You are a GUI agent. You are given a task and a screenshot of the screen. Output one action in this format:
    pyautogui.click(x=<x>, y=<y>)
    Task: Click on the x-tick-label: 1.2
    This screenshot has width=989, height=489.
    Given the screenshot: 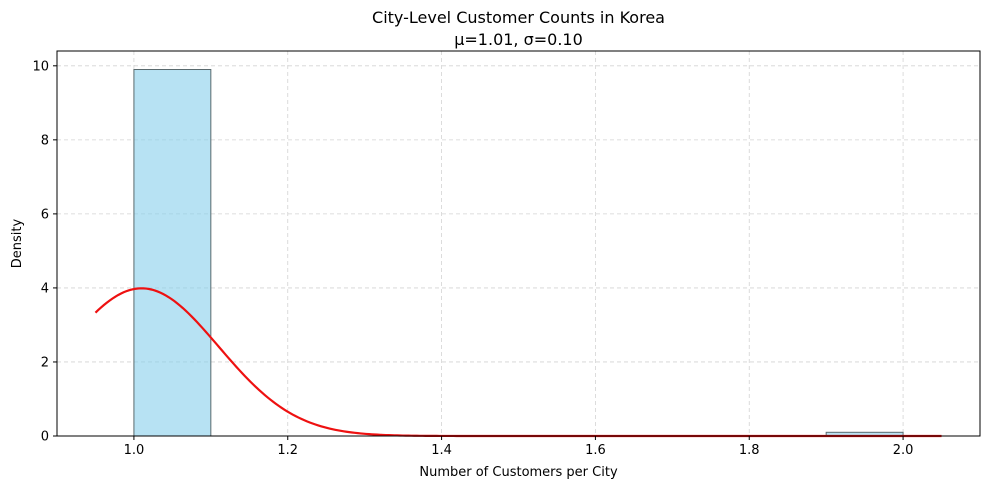 What is the action you would take?
    pyautogui.click(x=287, y=450)
    